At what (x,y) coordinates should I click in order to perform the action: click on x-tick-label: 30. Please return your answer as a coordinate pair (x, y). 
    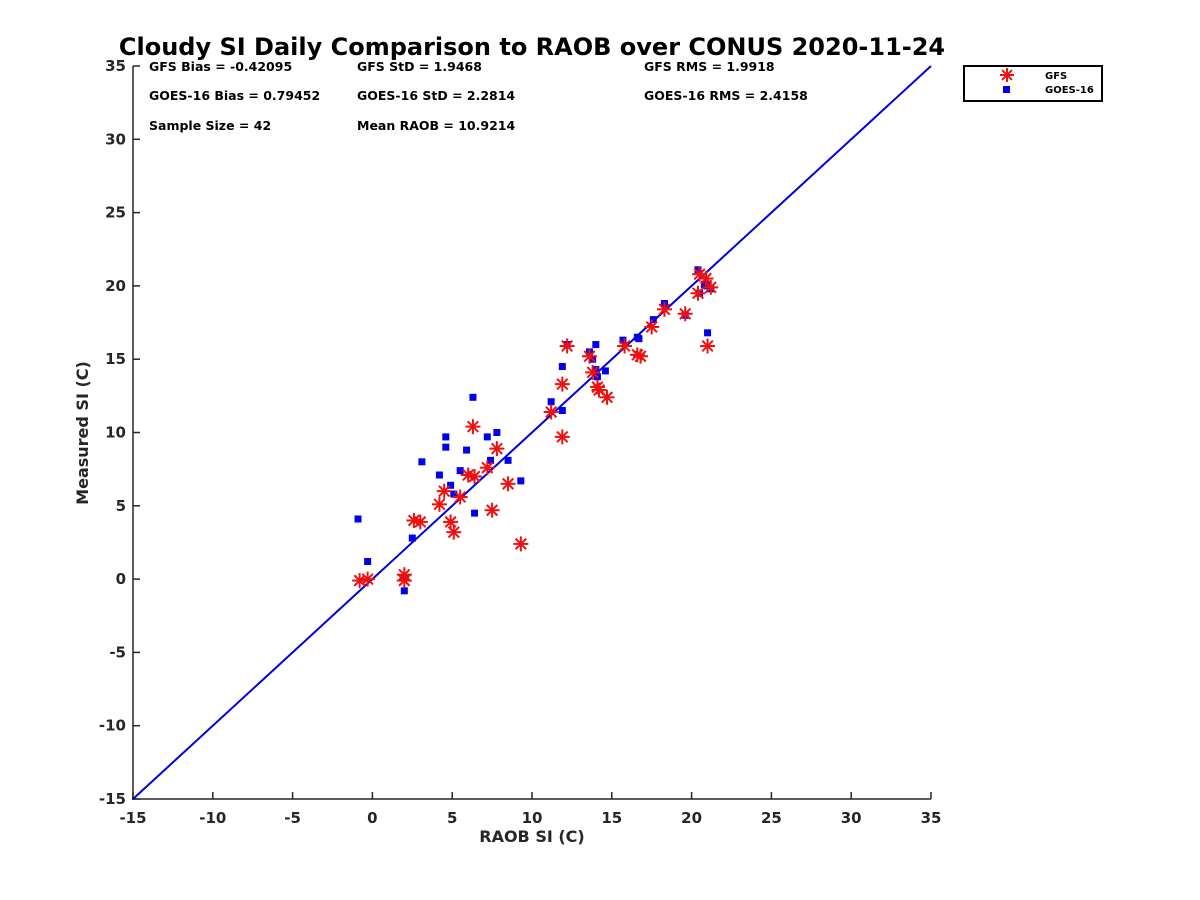
    Looking at the image, I should click on (851, 818).